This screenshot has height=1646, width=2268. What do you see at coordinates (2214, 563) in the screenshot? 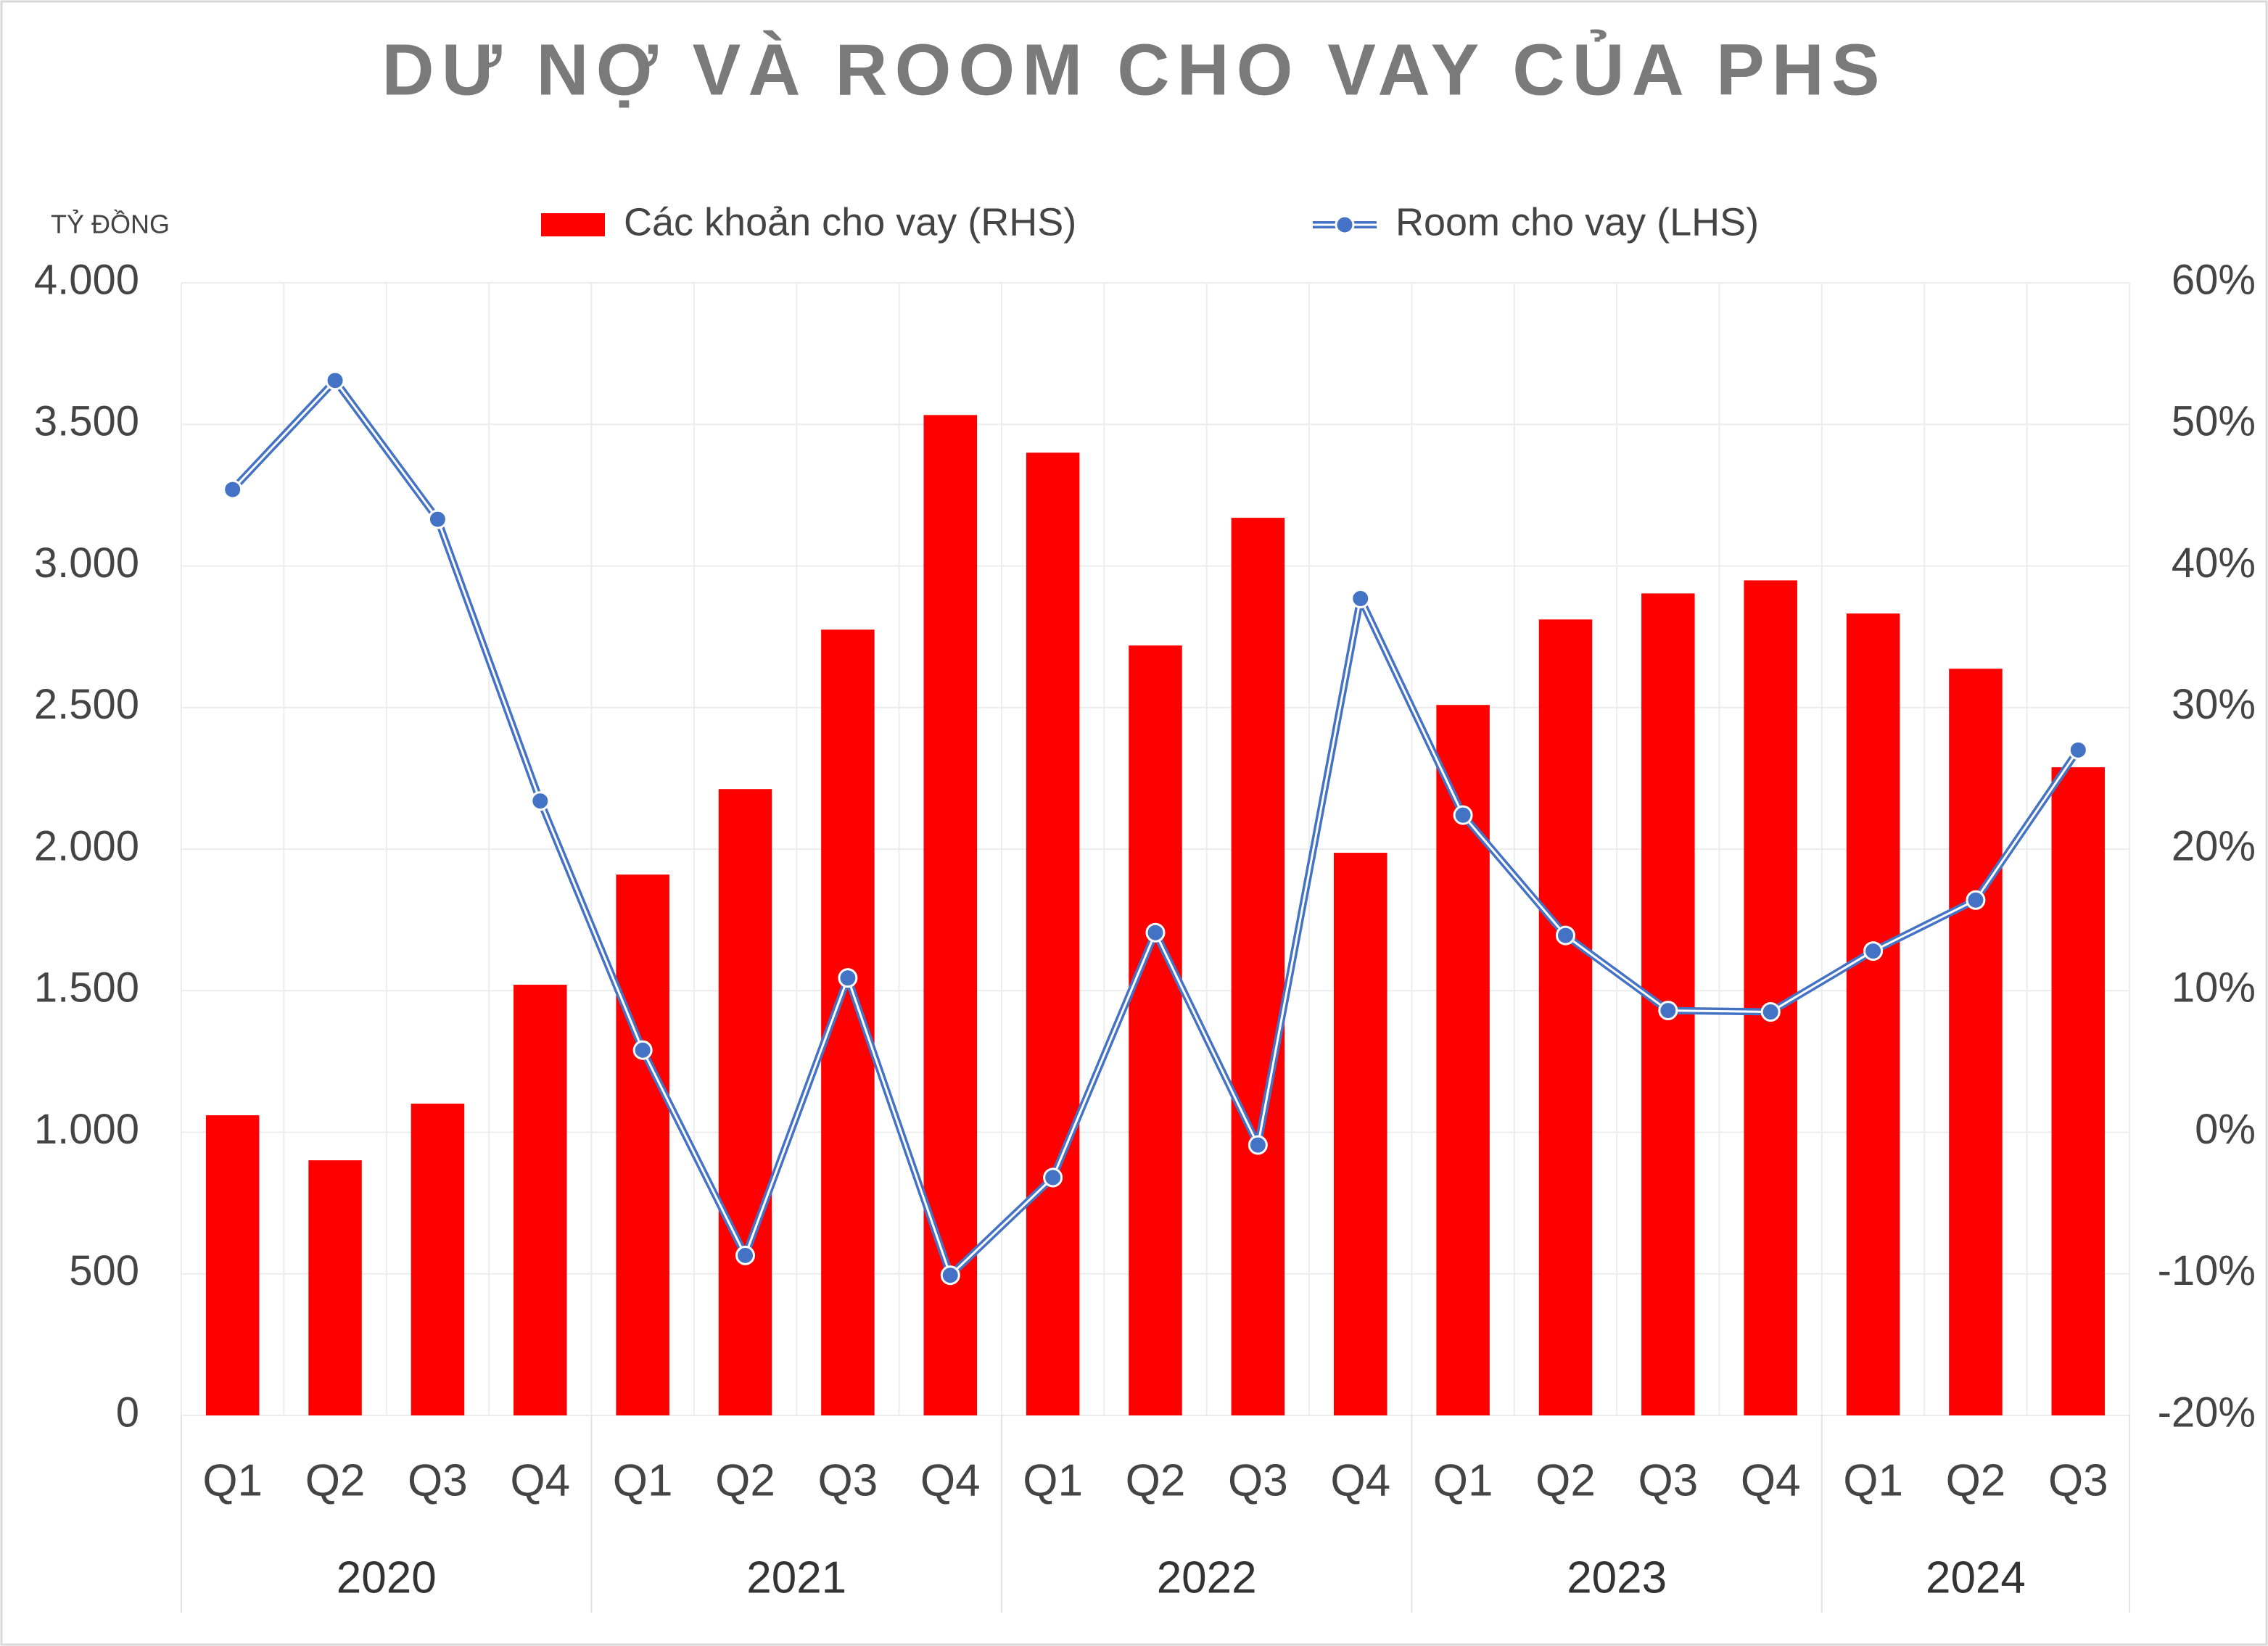
I see `y2-tick-label: 40%` at bounding box center [2214, 563].